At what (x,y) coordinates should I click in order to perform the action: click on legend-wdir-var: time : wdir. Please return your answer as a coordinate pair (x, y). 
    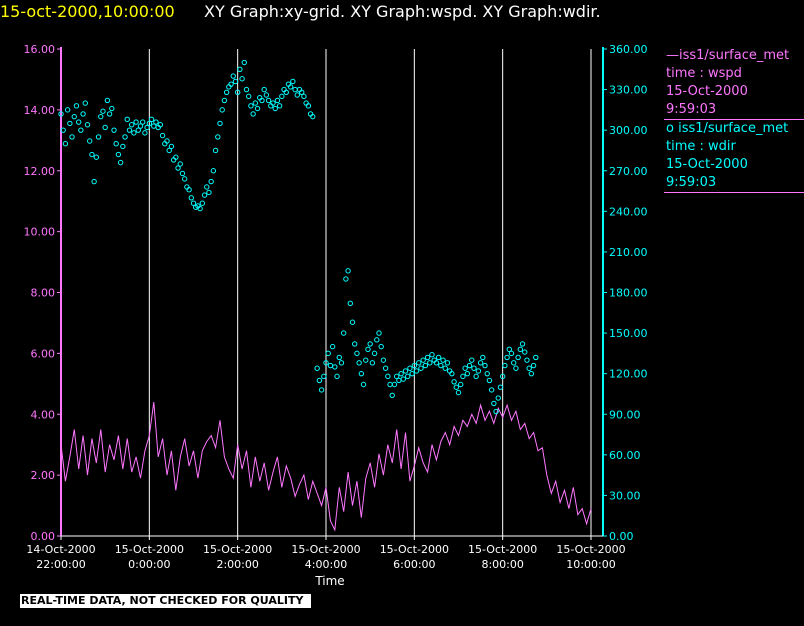
    Looking at the image, I should click on (701, 146).